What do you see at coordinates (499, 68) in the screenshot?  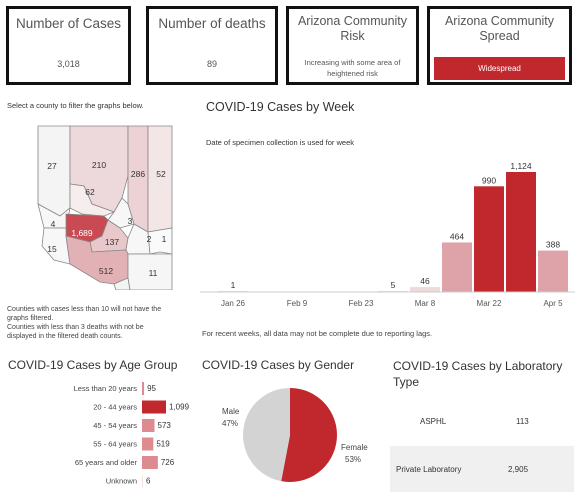 I see `kpi-spread-badge: Widespread` at bounding box center [499, 68].